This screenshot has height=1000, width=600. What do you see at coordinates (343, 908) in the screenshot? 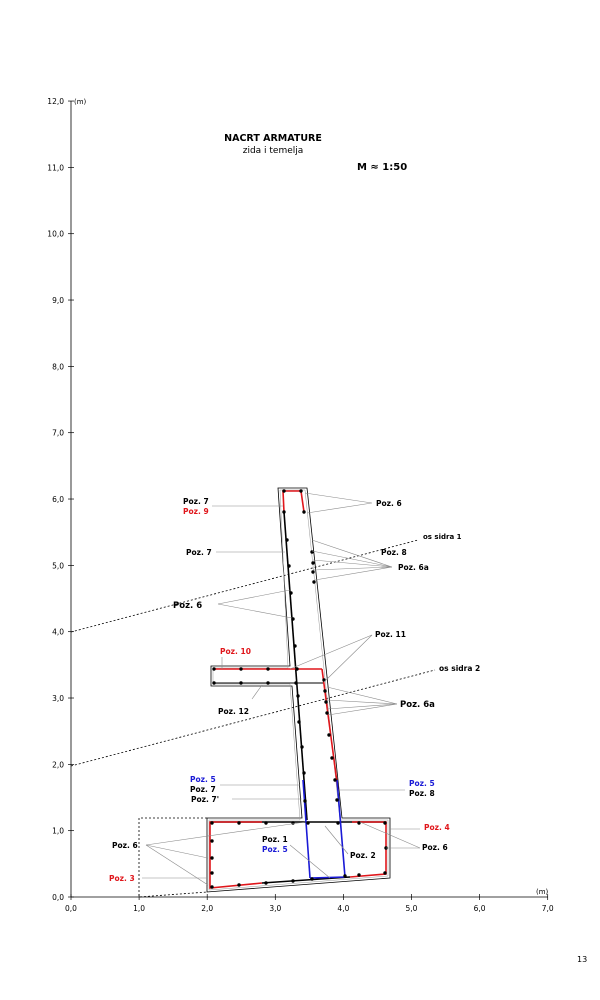
I see `x-tick-label: 4,0` at bounding box center [343, 908].